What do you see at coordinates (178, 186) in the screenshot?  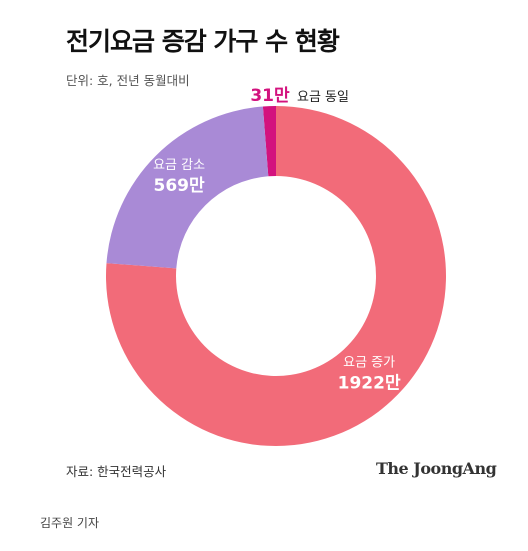 I see `slice-value-label-2: 569만` at bounding box center [178, 186].